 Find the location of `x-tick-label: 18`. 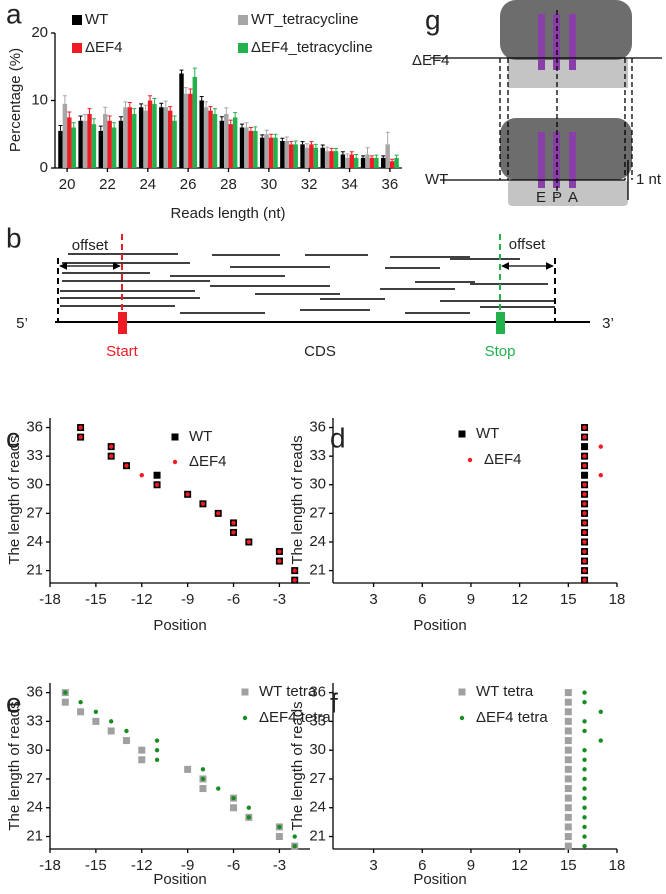

x-tick-label: 18 is located at coordinates (617, 865).